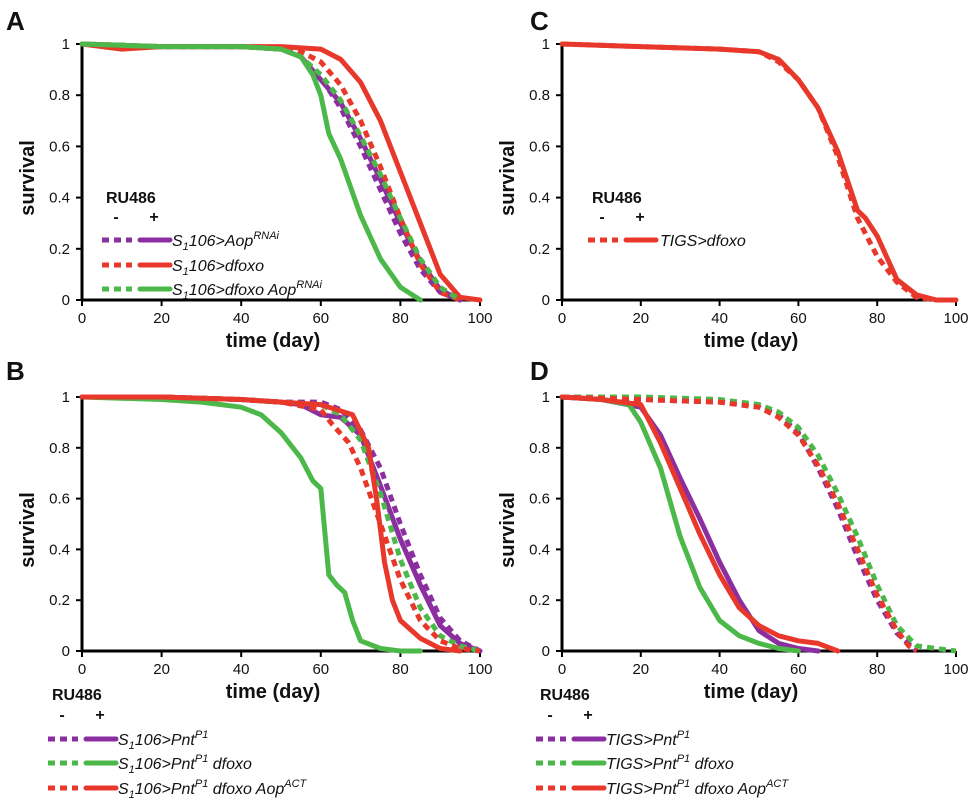  I want to click on legend-label-rest: 106>Pnt, so click(165, 789).